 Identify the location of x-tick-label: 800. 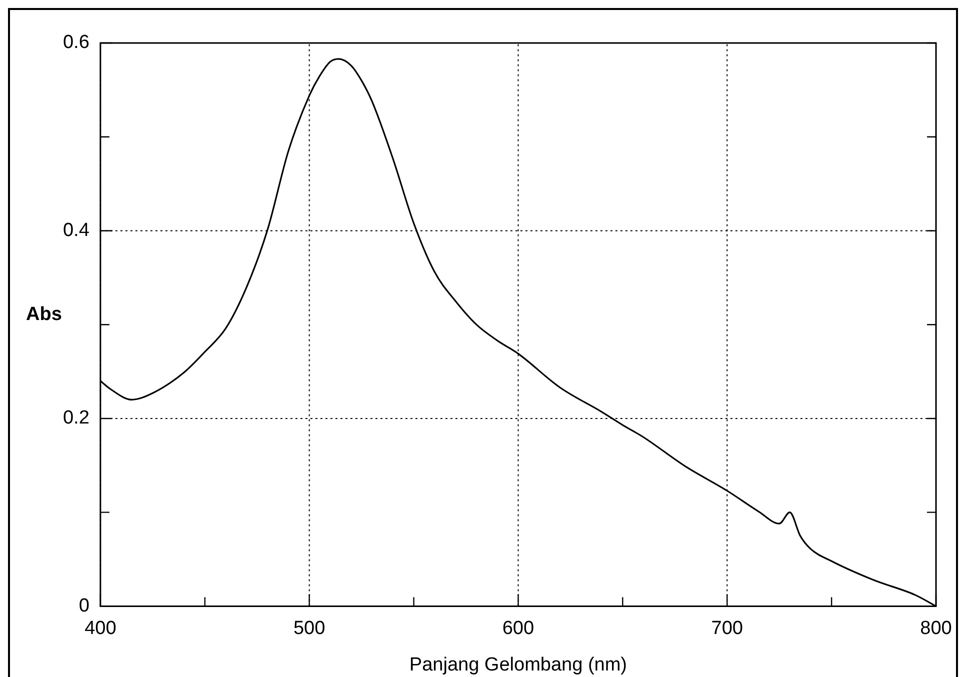
(936, 628).